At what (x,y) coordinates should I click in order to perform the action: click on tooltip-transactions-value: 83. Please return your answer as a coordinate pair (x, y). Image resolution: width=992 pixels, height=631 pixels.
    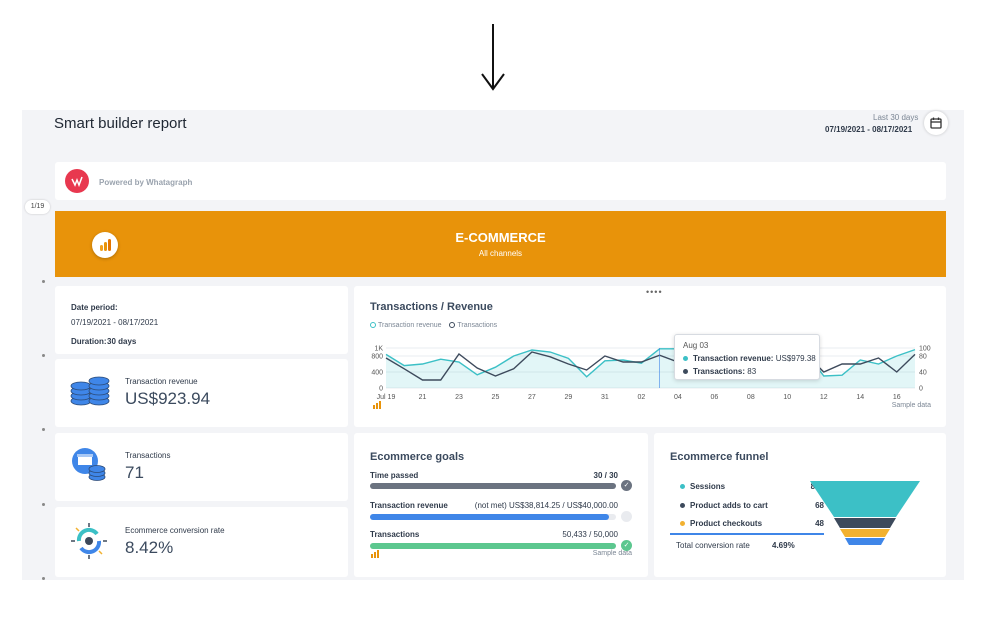
    Looking at the image, I should click on (752, 371).